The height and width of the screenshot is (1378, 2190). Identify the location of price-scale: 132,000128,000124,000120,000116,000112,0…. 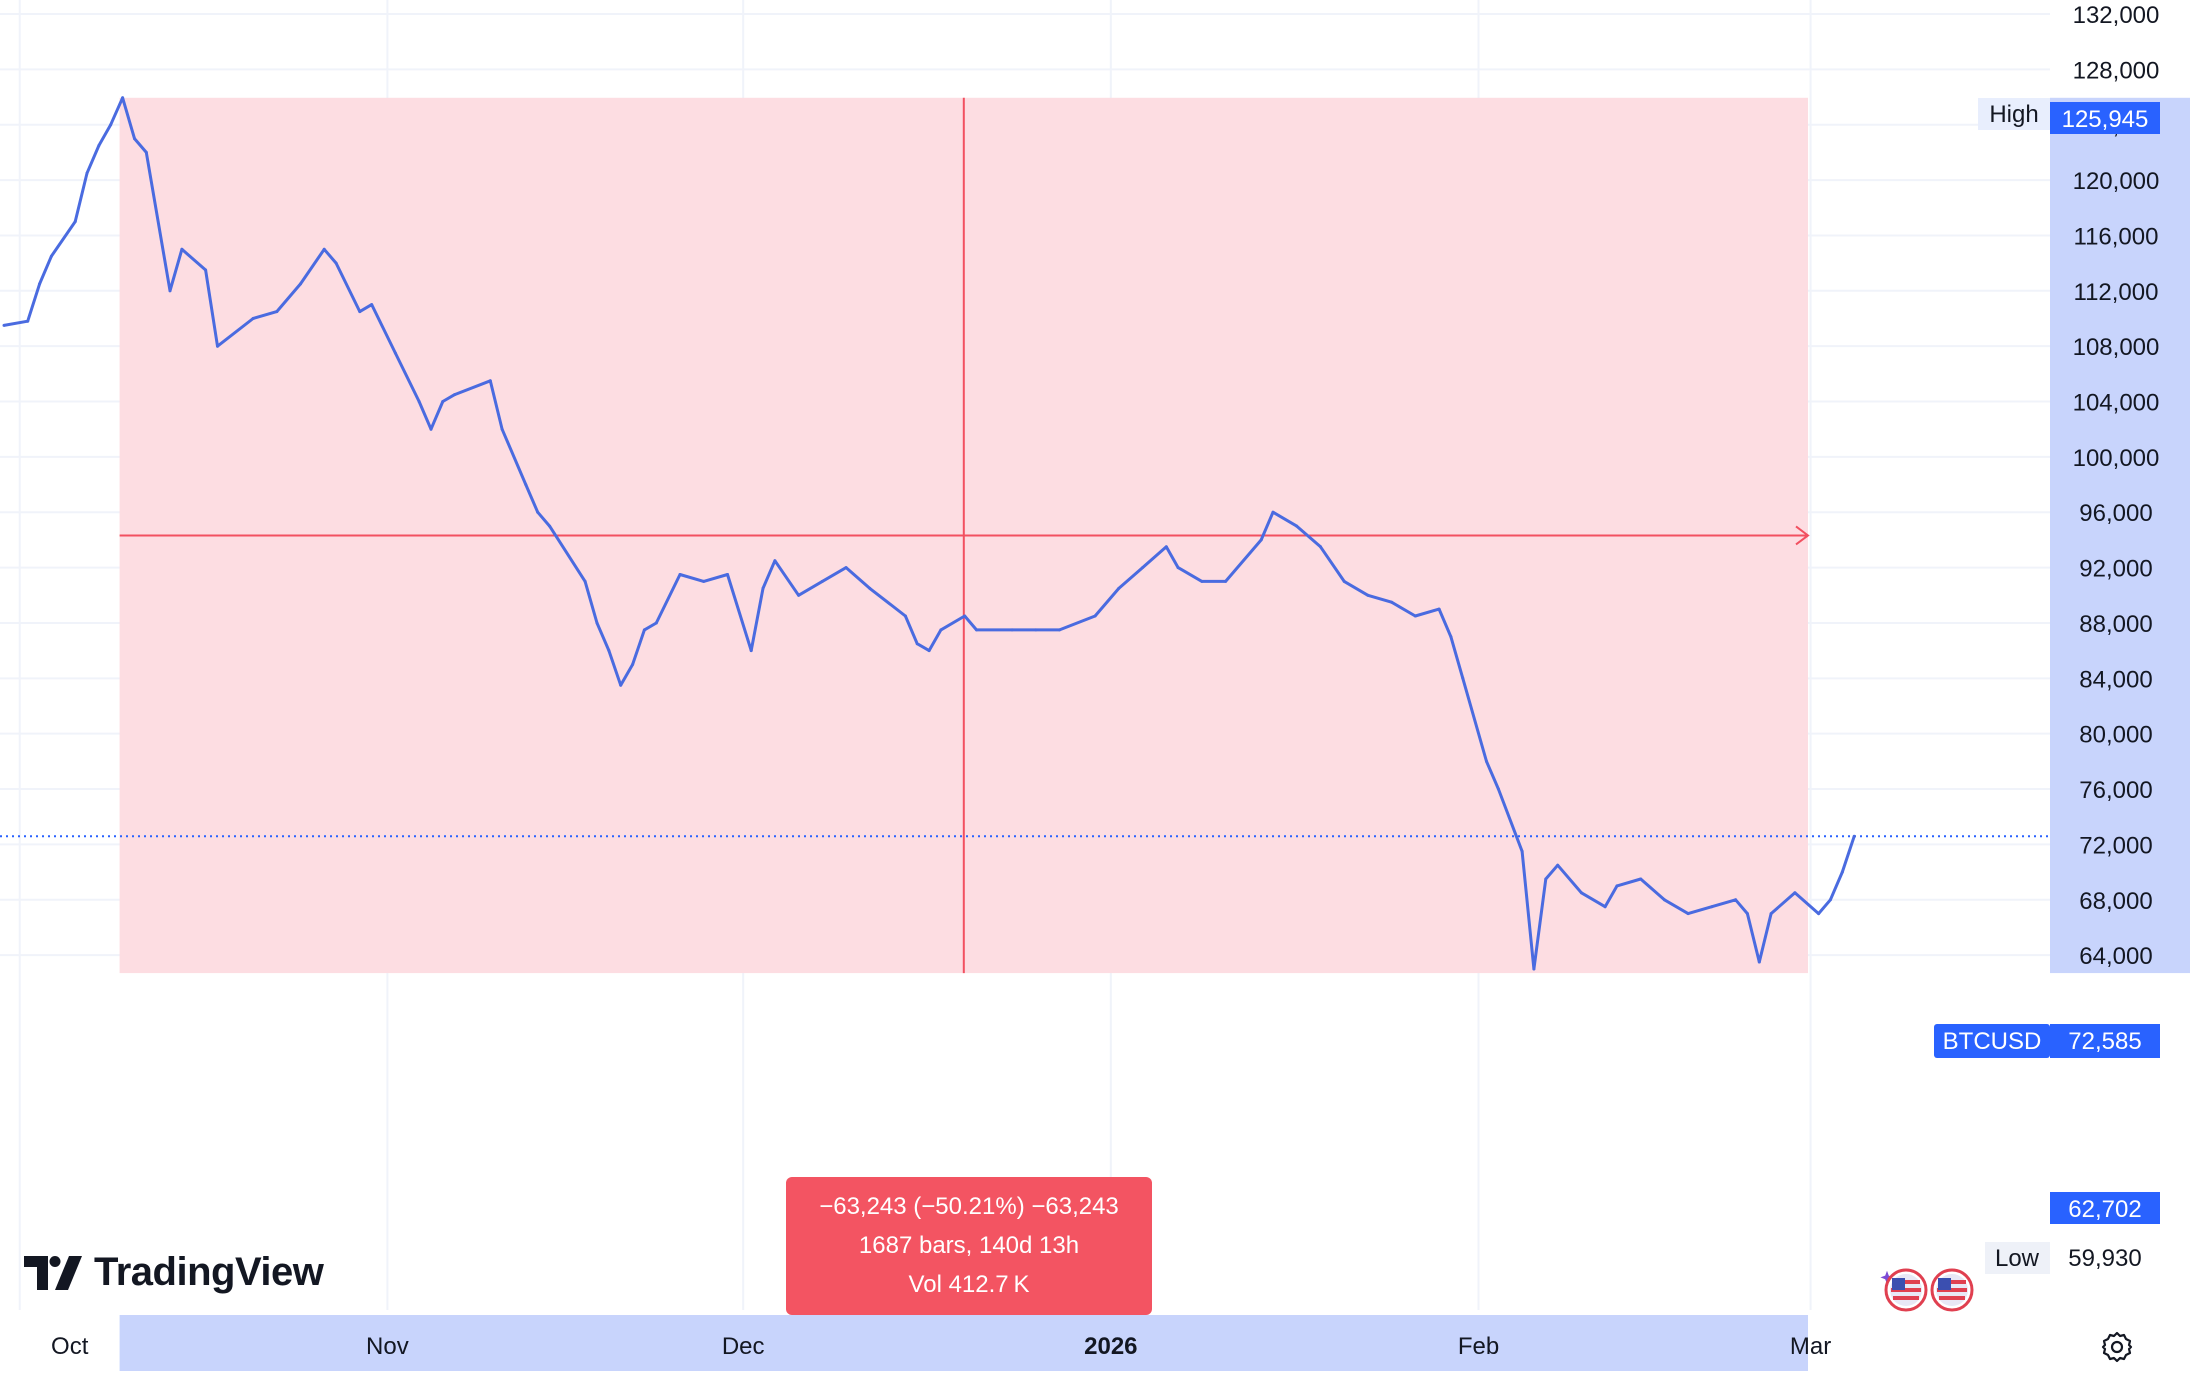
(2116, 486).